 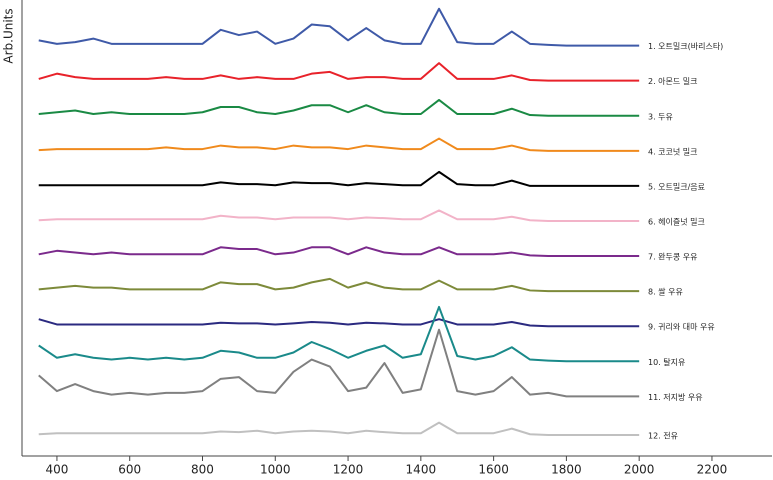 What do you see at coordinates (673, 151) in the screenshot?
I see `legend-label: 4. 코코넛 밀크` at bounding box center [673, 151].